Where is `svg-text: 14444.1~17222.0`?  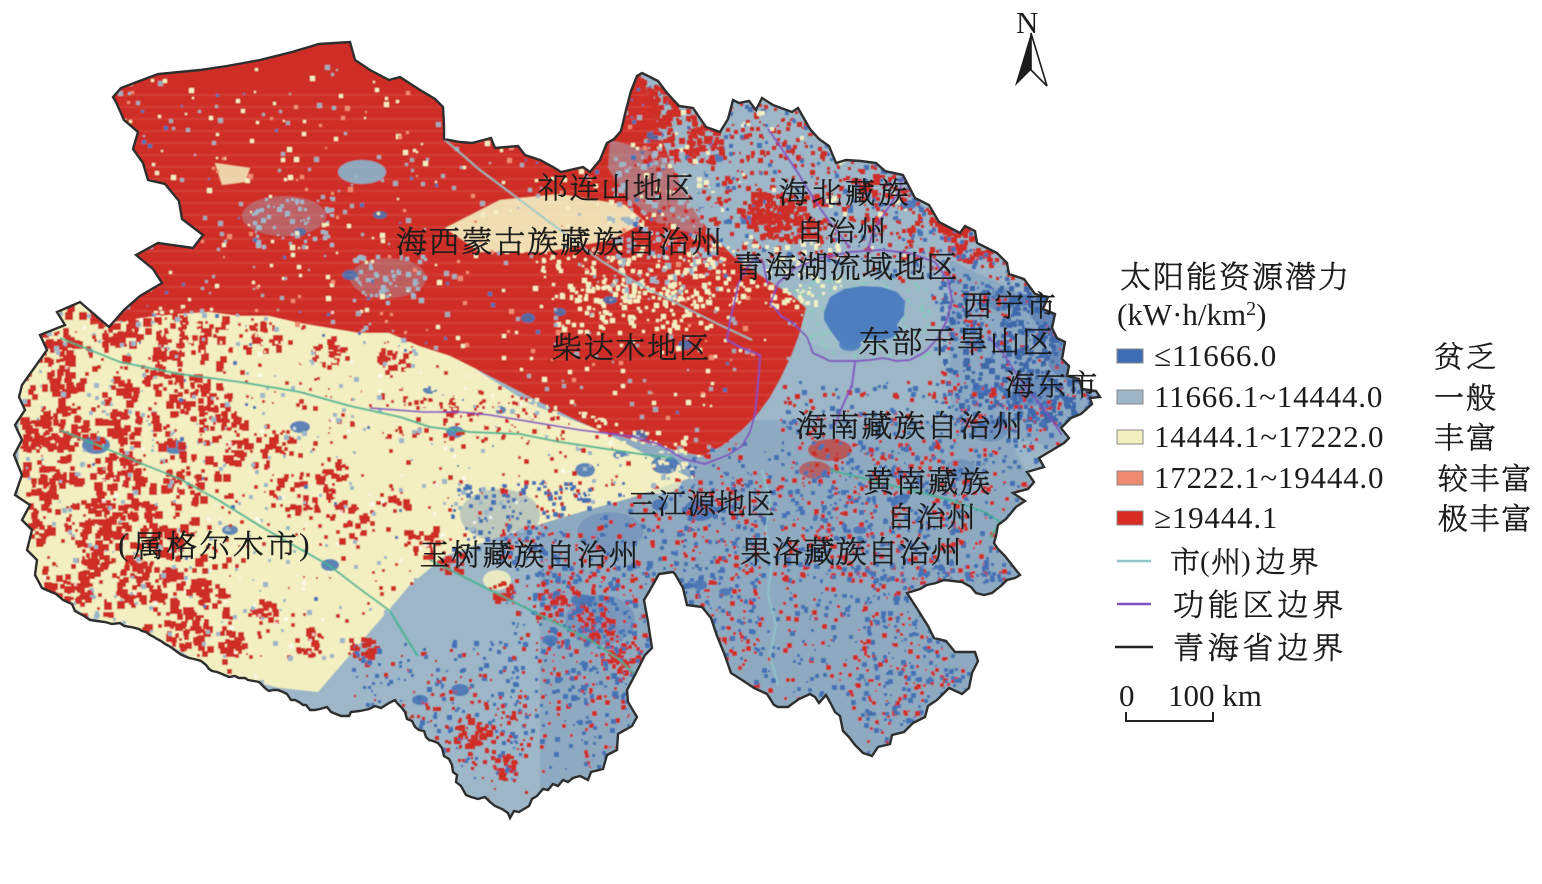 svg-text: 14444.1~17222.0 is located at coordinates (1269, 436).